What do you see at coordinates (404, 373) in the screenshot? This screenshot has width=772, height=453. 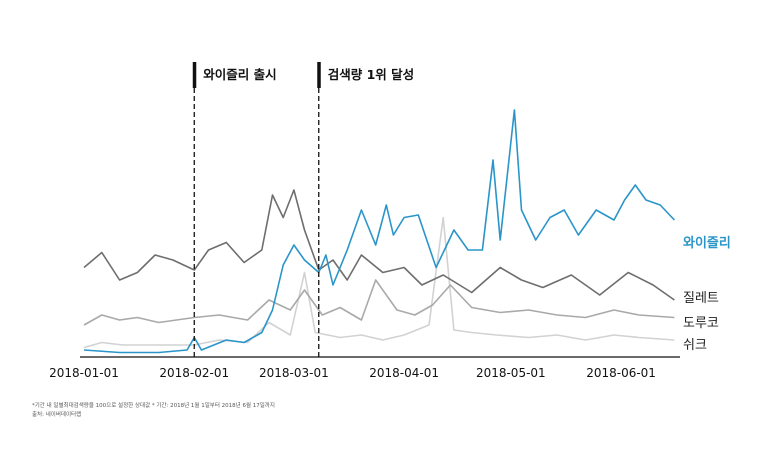 I see `x-tick-label-3: 2018-04-01` at bounding box center [404, 373].